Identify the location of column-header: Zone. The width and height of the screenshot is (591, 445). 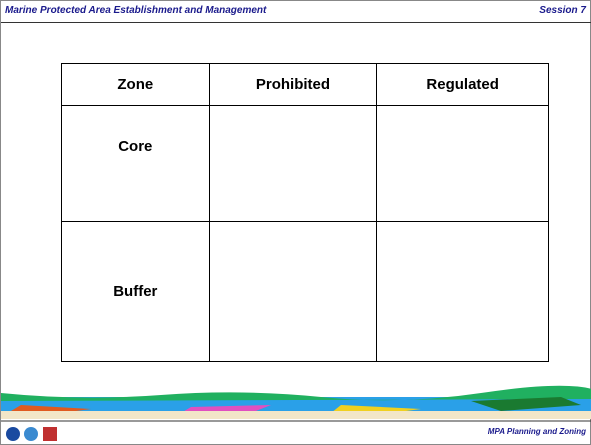
(135, 84).